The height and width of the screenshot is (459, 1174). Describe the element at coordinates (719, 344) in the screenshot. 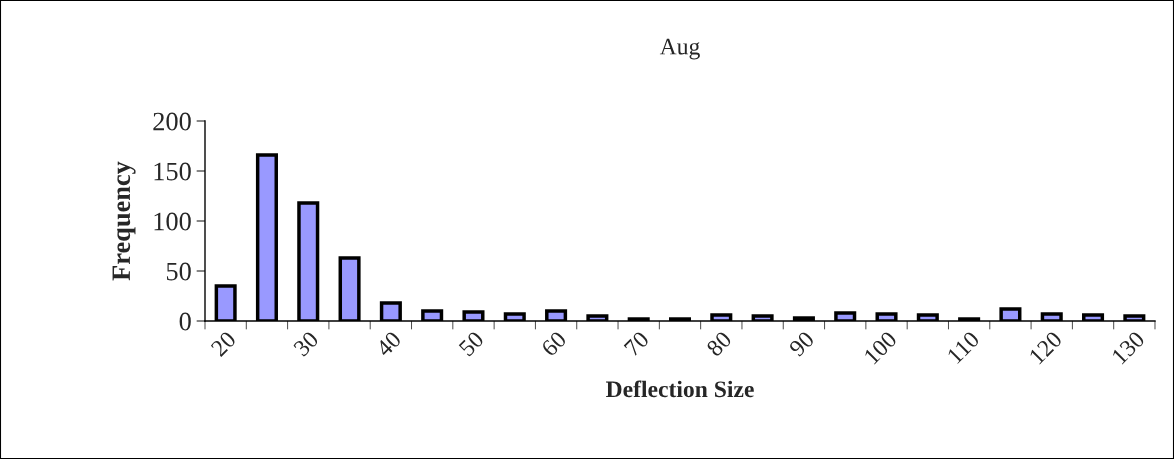

I see `x-tick-label: 80` at that location.